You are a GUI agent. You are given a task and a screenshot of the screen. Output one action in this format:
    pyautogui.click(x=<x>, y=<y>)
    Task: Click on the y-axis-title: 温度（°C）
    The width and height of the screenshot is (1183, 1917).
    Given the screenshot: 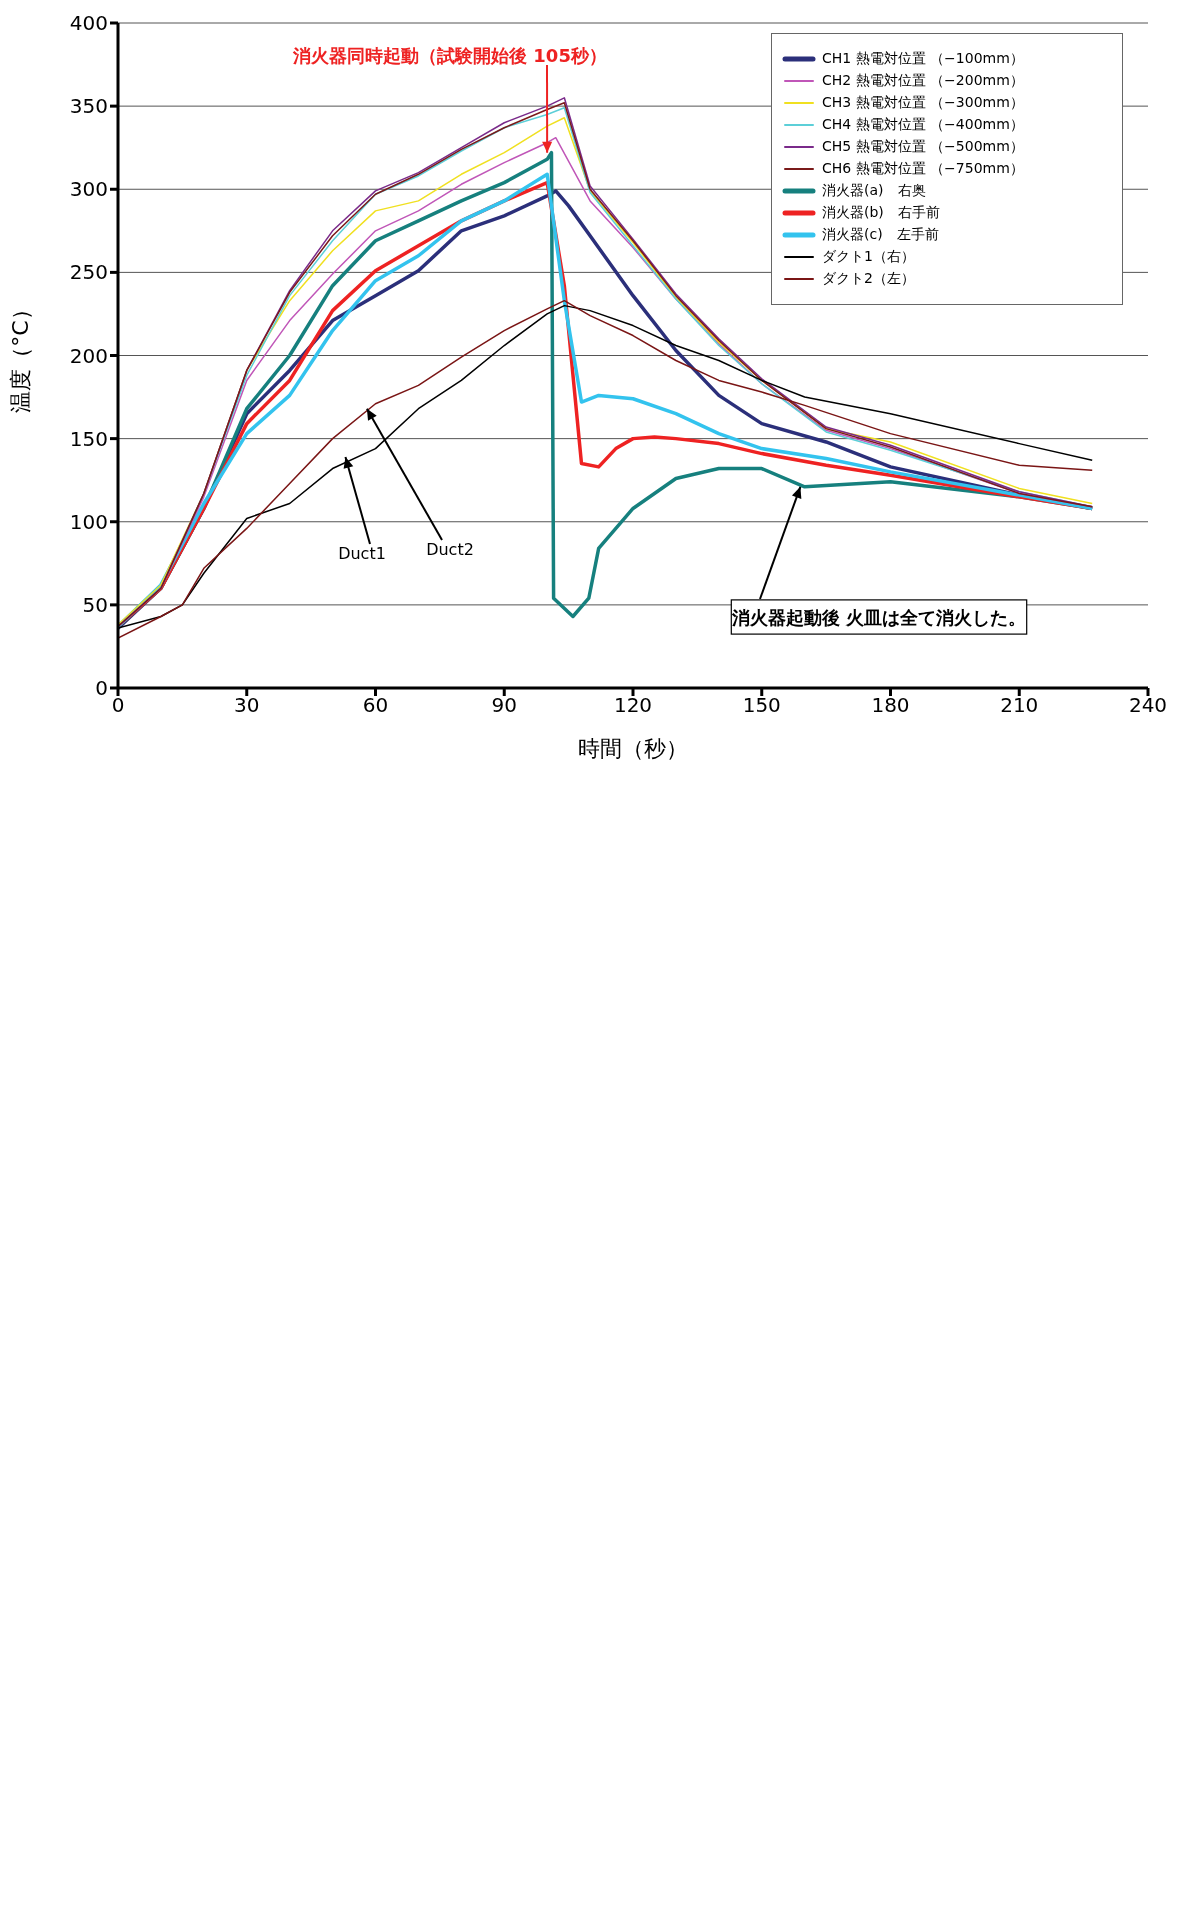 What is the action you would take?
    pyautogui.click(x=20, y=355)
    